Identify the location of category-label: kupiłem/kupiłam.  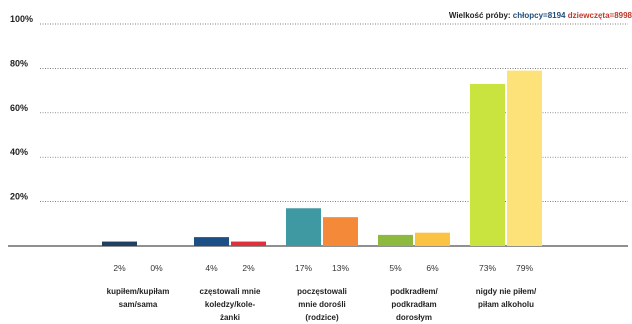
(138, 291).